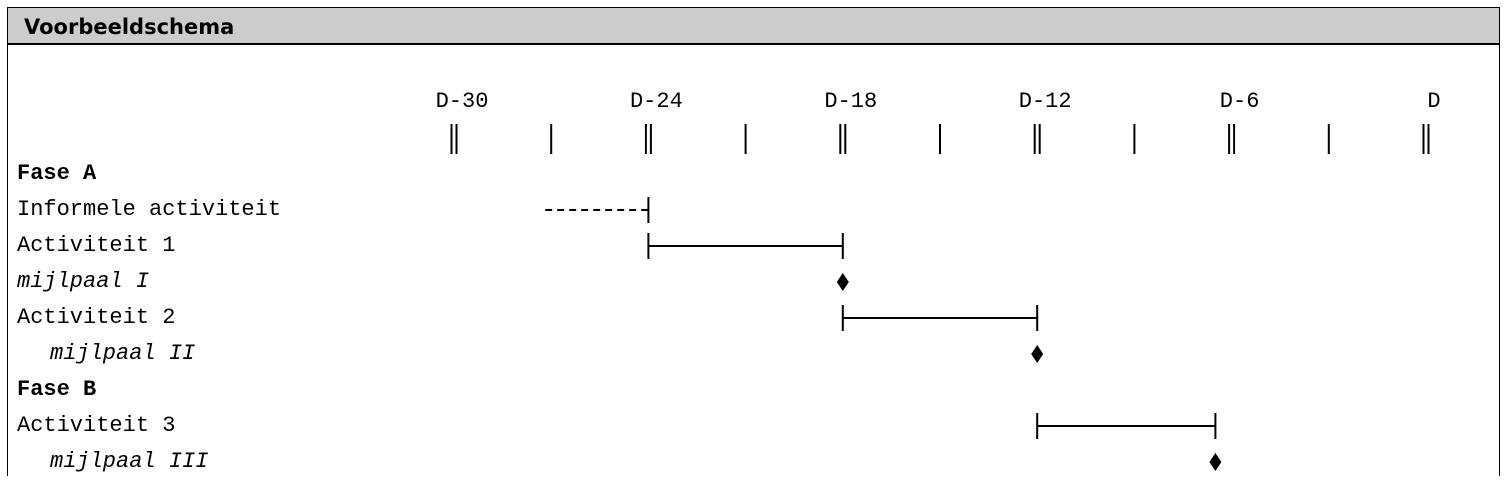 Image resolution: width=1507 pixels, height=484 pixels. What do you see at coordinates (83, 281) in the screenshot?
I see `milestone-label: mijlpaal I` at bounding box center [83, 281].